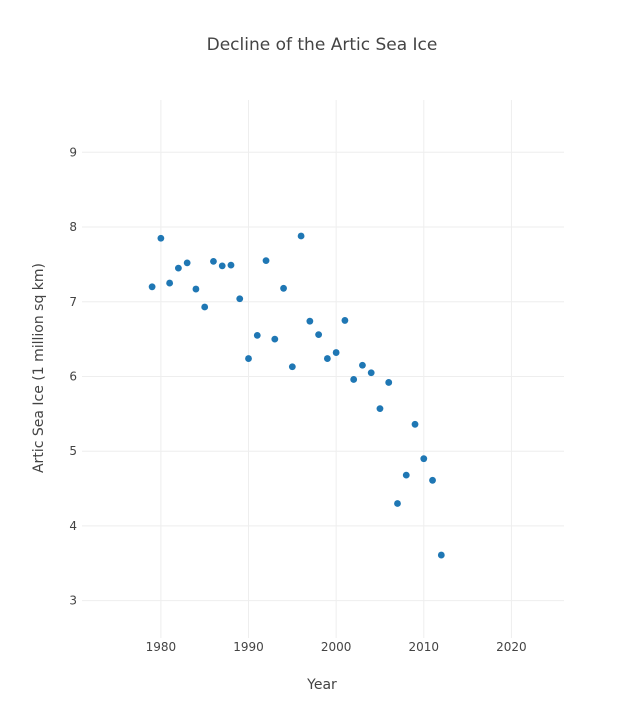 This screenshot has height=717, width=644. Describe the element at coordinates (511, 647) in the screenshot. I see `x-tick-label: 2020` at that location.